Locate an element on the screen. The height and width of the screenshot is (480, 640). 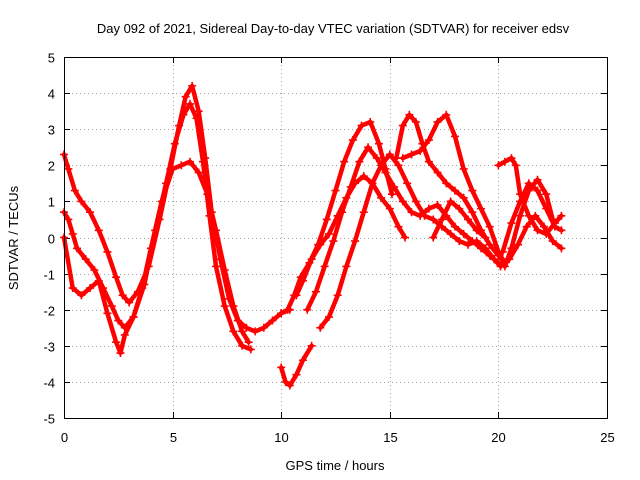
x-tick-label: 5 is located at coordinates (173, 437).